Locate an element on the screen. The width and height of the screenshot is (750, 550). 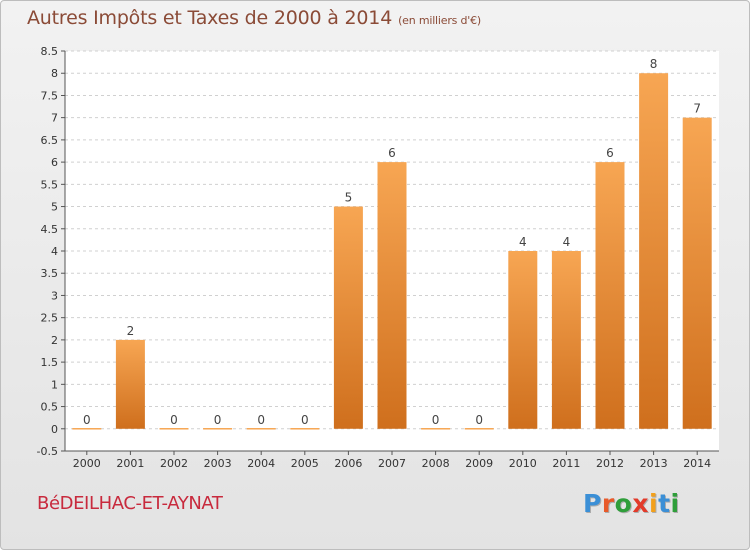
x-tick-label: 2005 is located at coordinates (305, 463).